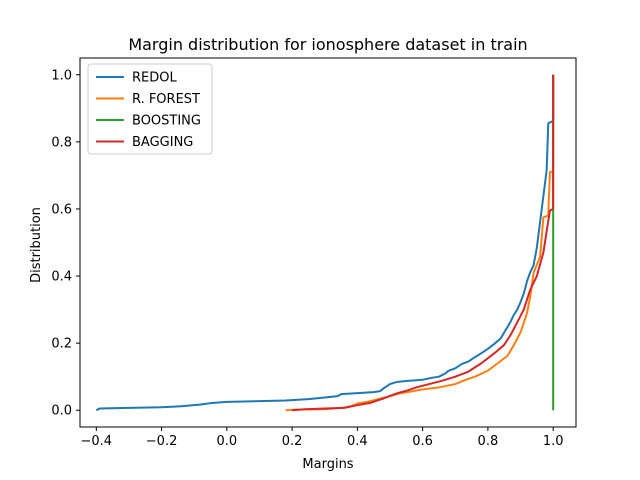 This screenshot has width=640, height=480. What do you see at coordinates (162, 441) in the screenshot?
I see `x-tick-label: −0.2` at bounding box center [162, 441].